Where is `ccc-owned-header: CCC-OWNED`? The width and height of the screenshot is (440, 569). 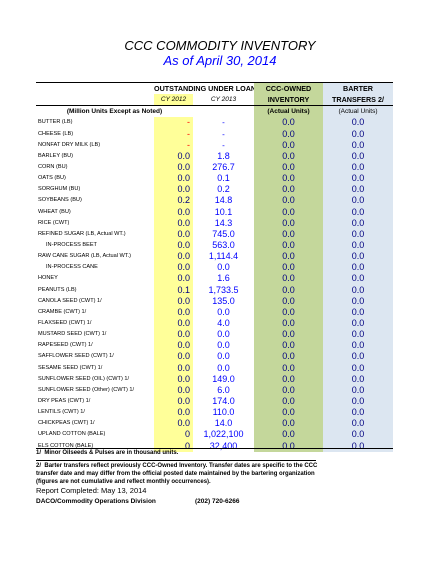
ccc-owned-header: CCC-OWNED is located at coordinates (288, 88).